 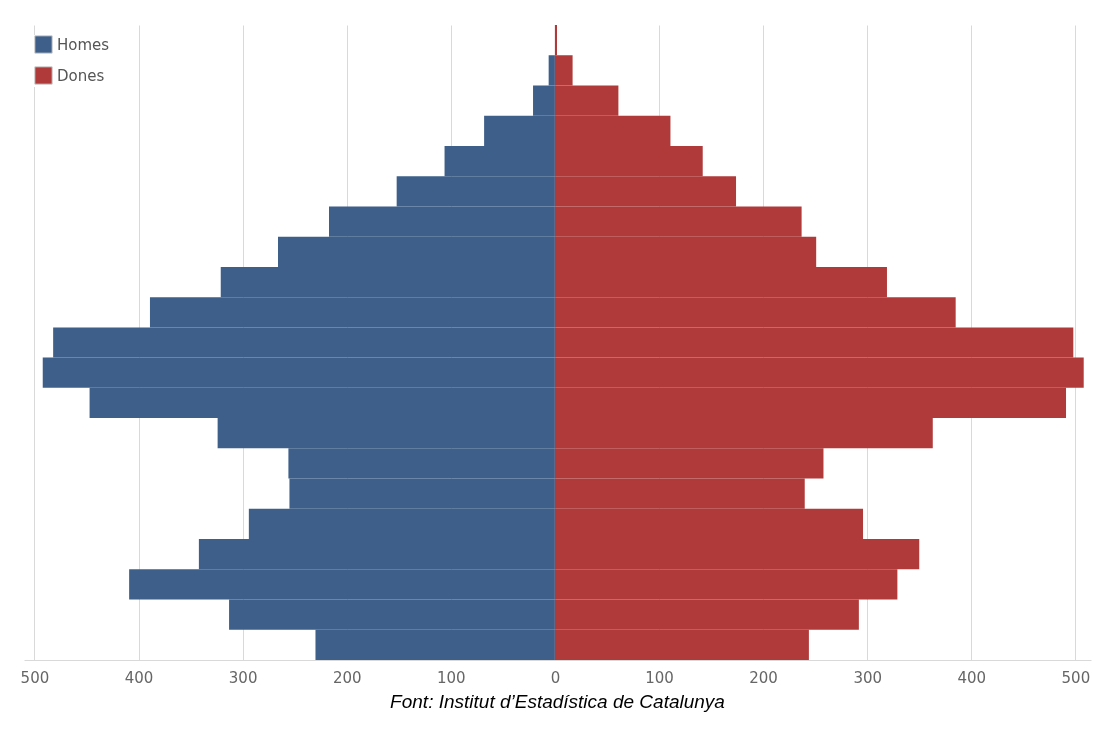 What do you see at coordinates (557, 701) in the screenshot?
I see `text: Font: Institut d’Estadística de Catalunya` at bounding box center [557, 701].